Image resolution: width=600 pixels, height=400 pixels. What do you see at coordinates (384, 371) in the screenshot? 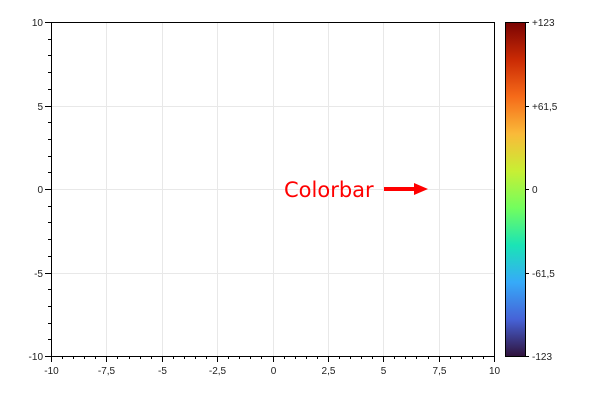
I see `x-tick-label: 5` at bounding box center [384, 371].